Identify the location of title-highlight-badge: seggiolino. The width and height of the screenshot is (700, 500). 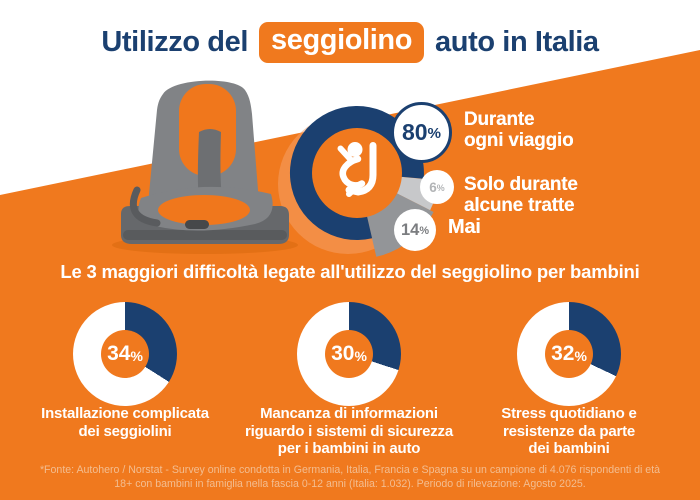
(342, 42).